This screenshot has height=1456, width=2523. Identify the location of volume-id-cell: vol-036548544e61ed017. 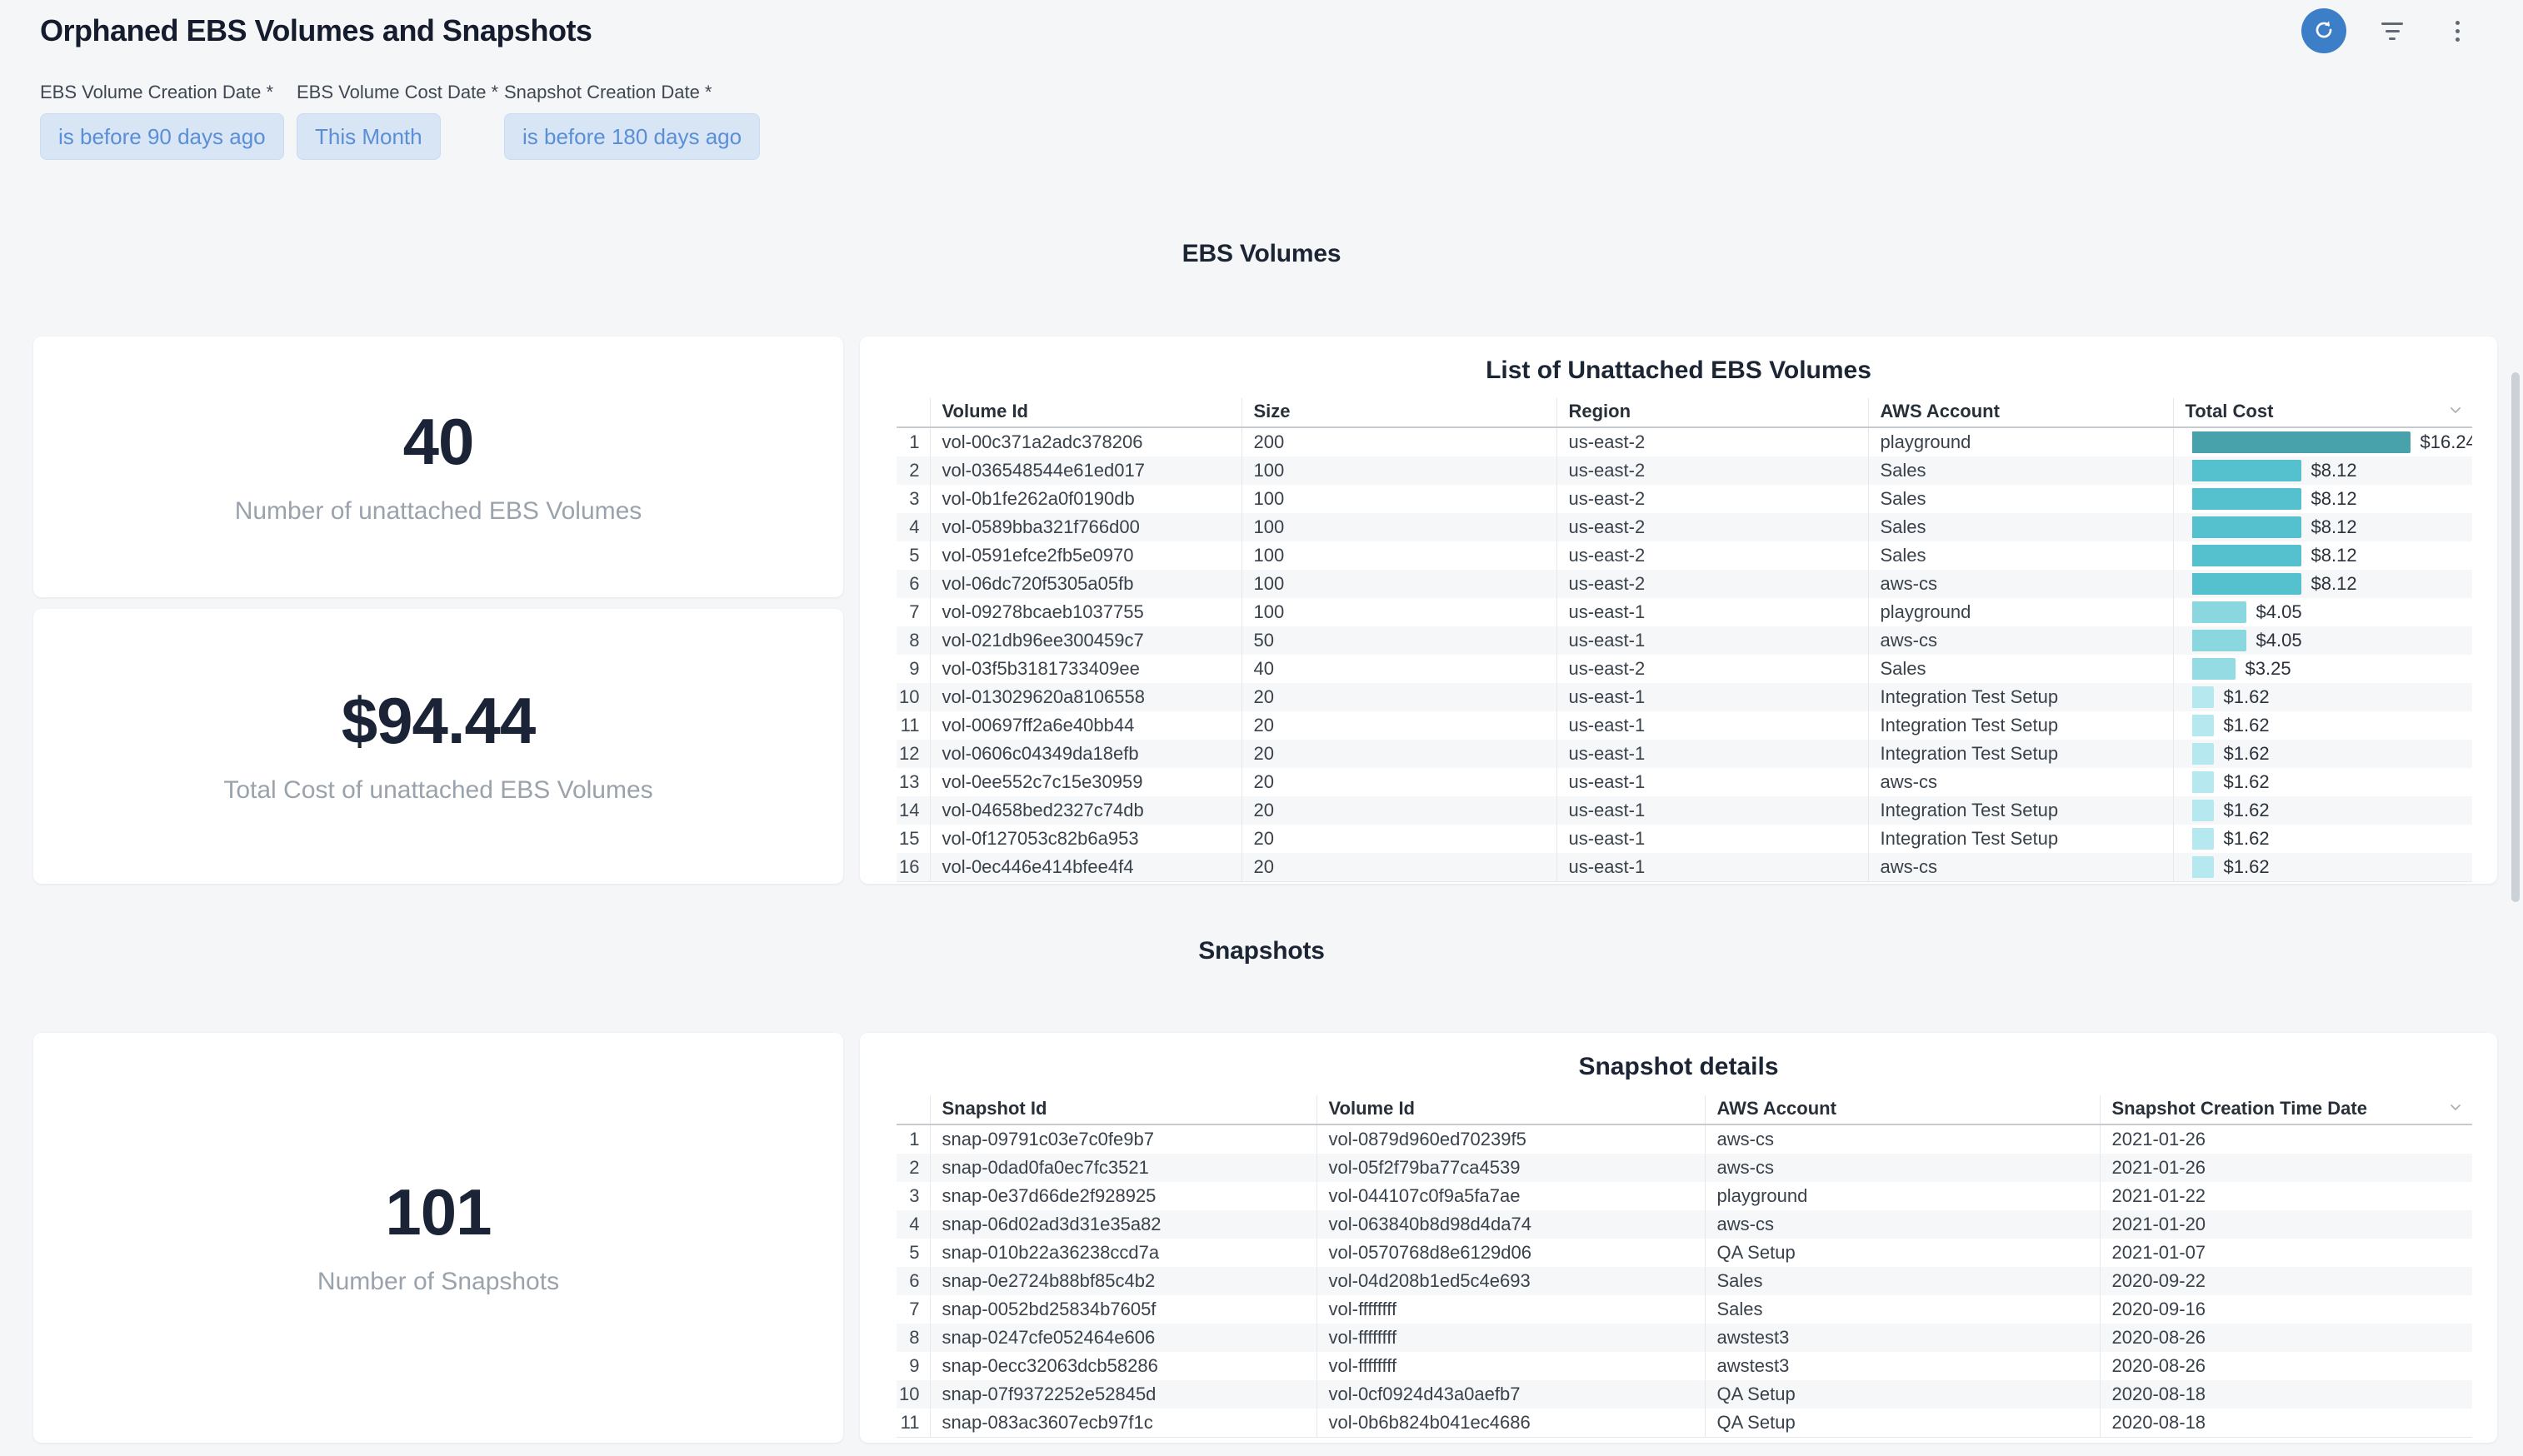
(1085, 470).